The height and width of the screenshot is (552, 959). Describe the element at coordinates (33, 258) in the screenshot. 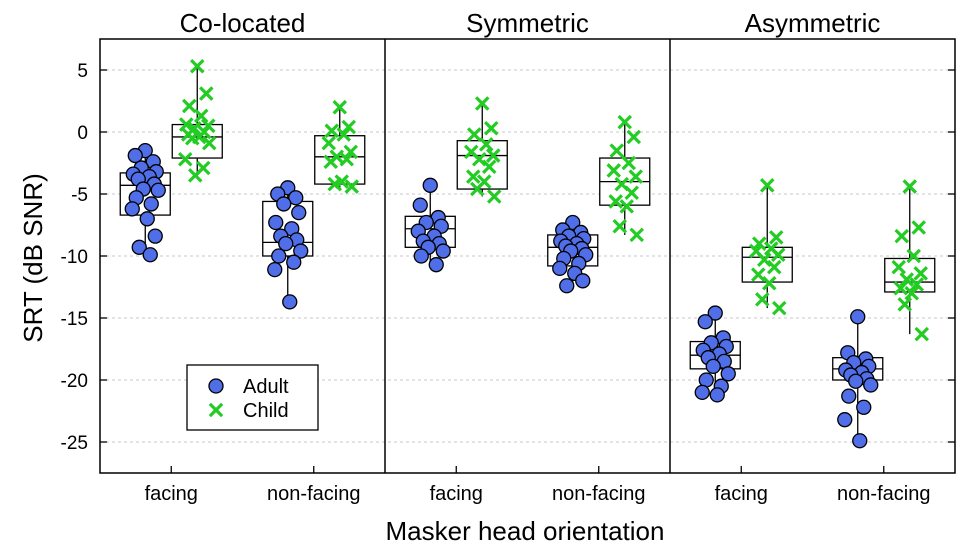

I see `y-axis-label: SRT (dB SNR)` at that location.